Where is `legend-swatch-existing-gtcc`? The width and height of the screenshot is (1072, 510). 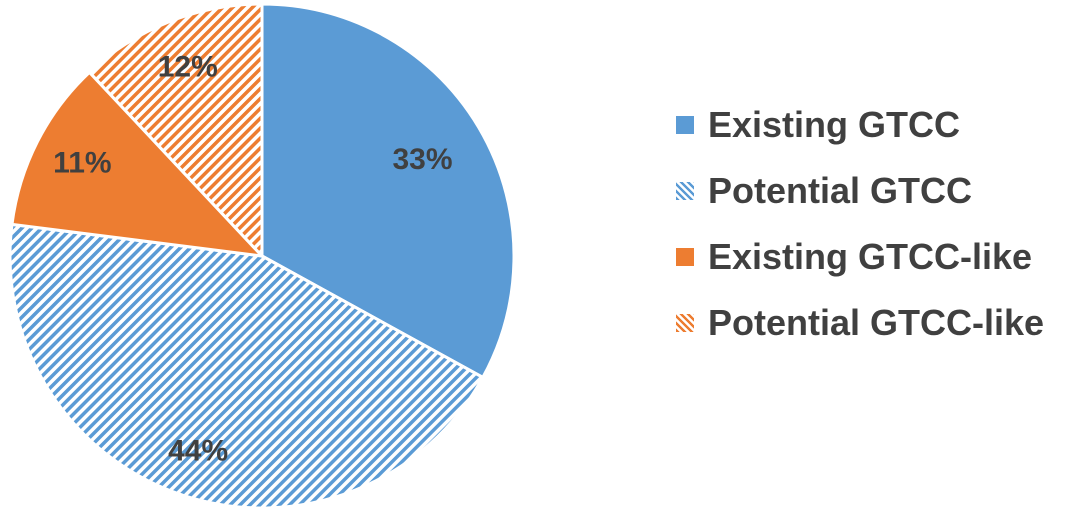 legend-swatch-existing-gtcc is located at coordinates (685, 125).